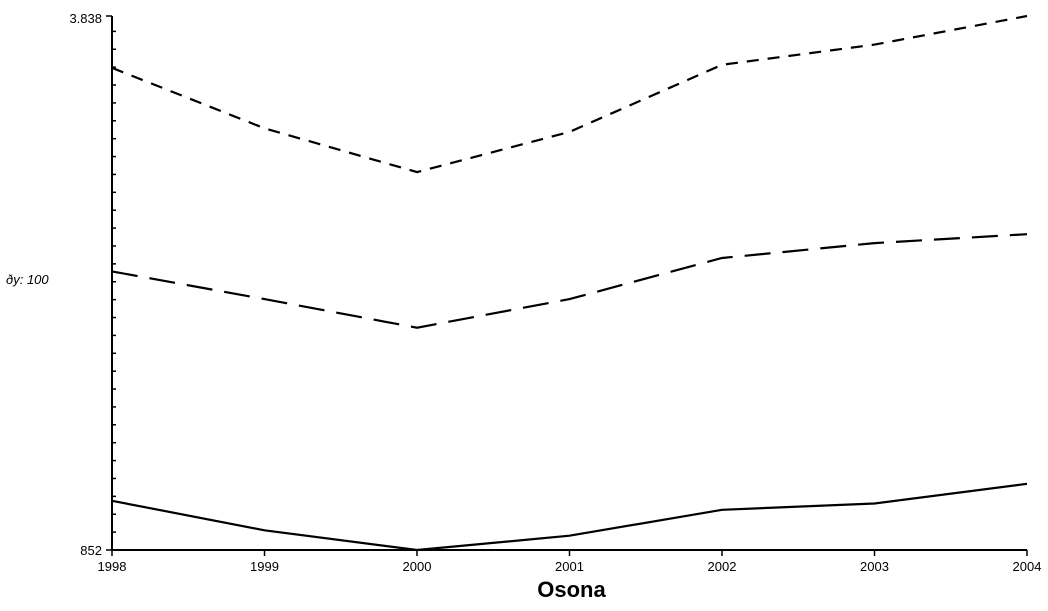  Describe the element at coordinates (264, 566) in the screenshot. I see `x-tick-label: 1999` at that location.